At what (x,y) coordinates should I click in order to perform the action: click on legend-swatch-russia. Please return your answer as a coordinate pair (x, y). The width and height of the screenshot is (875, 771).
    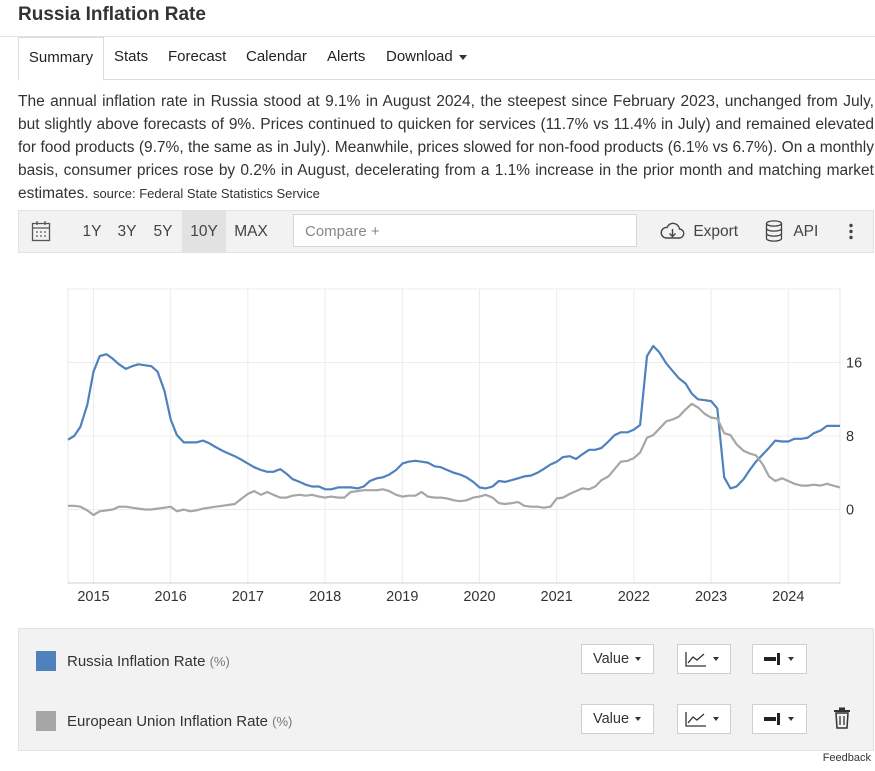
    Looking at the image, I should click on (46, 661).